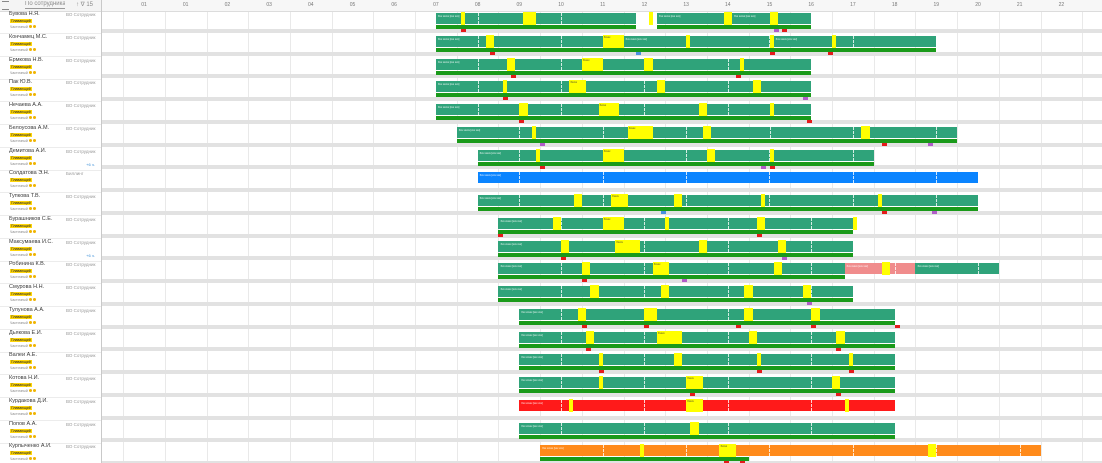  What do you see at coordinates (26, 59) in the screenshot?
I see `employee-name: Ермкова Н.В.` at bounding box center [26, 59].